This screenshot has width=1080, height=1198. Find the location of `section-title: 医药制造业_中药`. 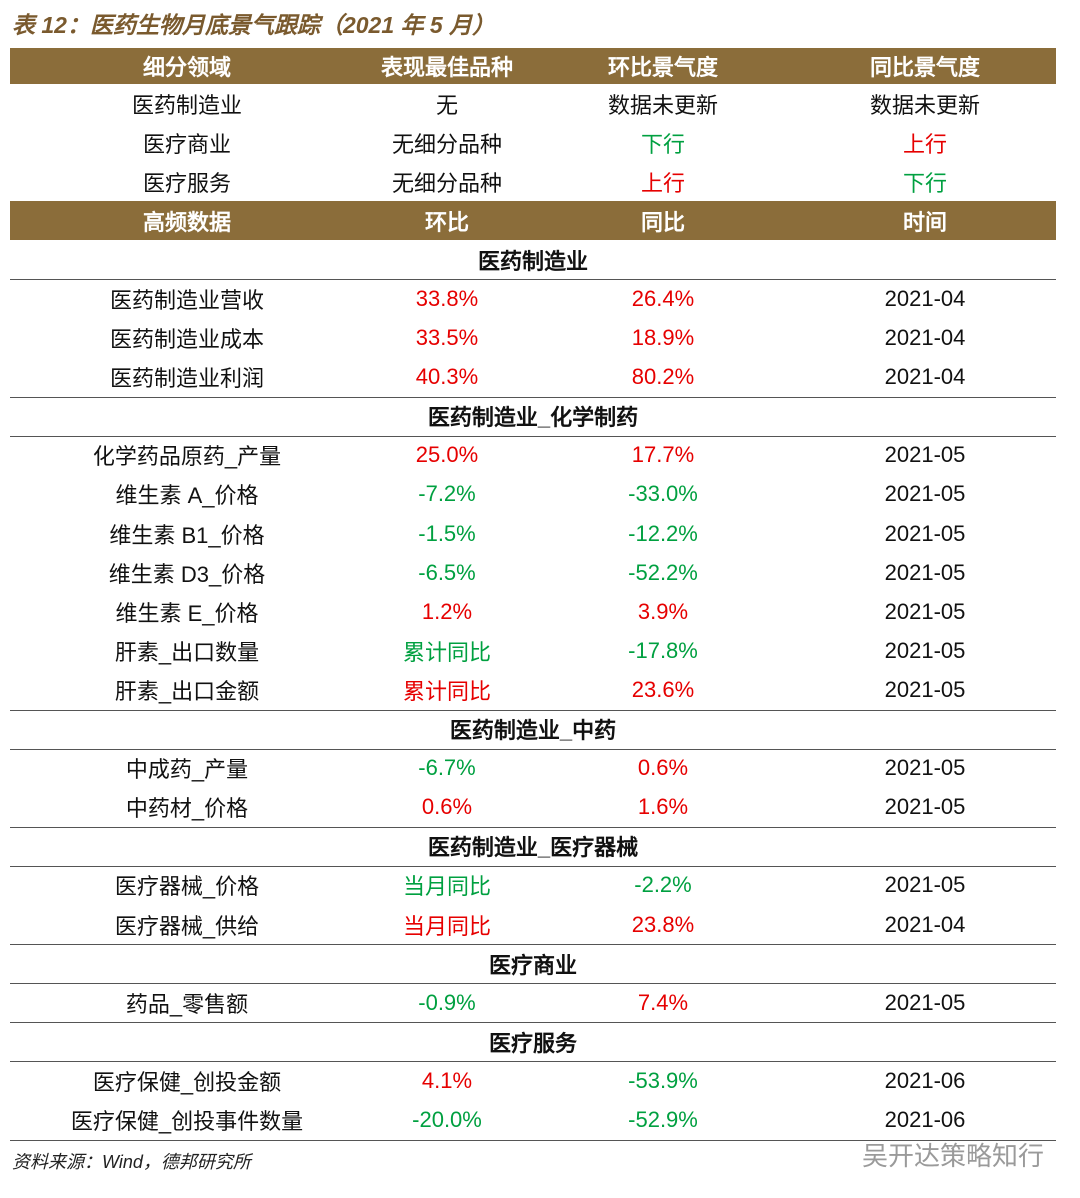

section-title: 医药制造业_中药 is located at coordinates (533, 731).